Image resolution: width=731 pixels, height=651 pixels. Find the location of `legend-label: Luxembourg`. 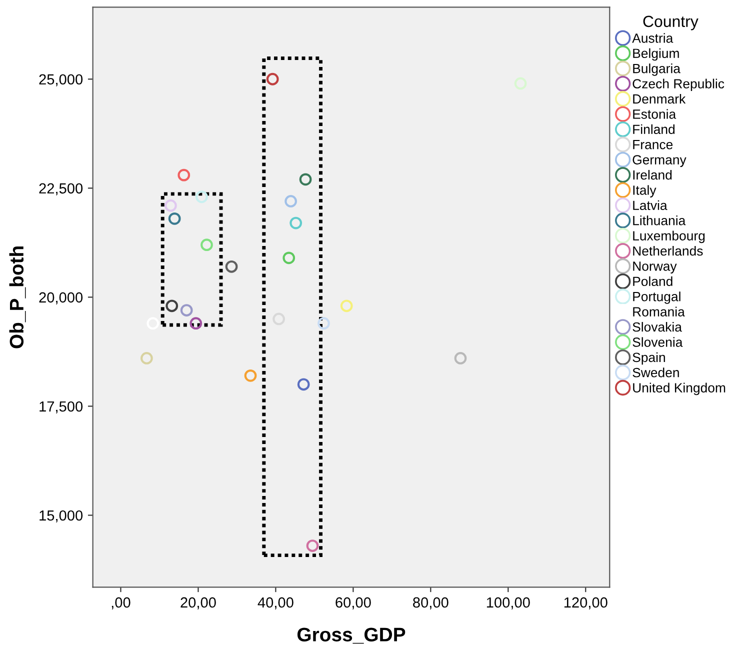

legend-label: Luxembourg is located at coordinates (669, 237).